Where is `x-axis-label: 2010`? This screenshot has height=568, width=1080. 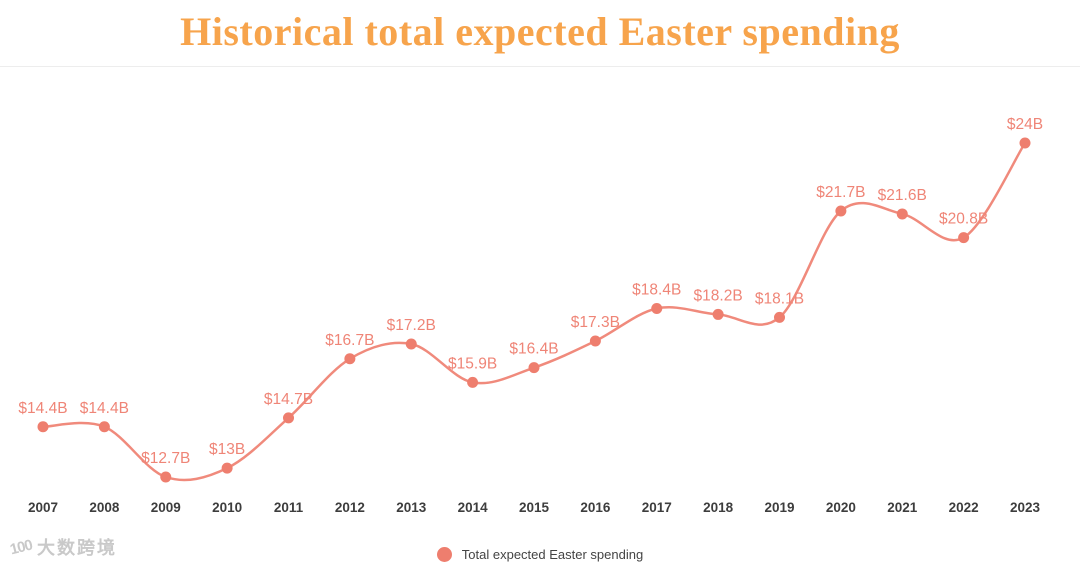 x-axis-label: 2010 is located at coordinates (227, 507).